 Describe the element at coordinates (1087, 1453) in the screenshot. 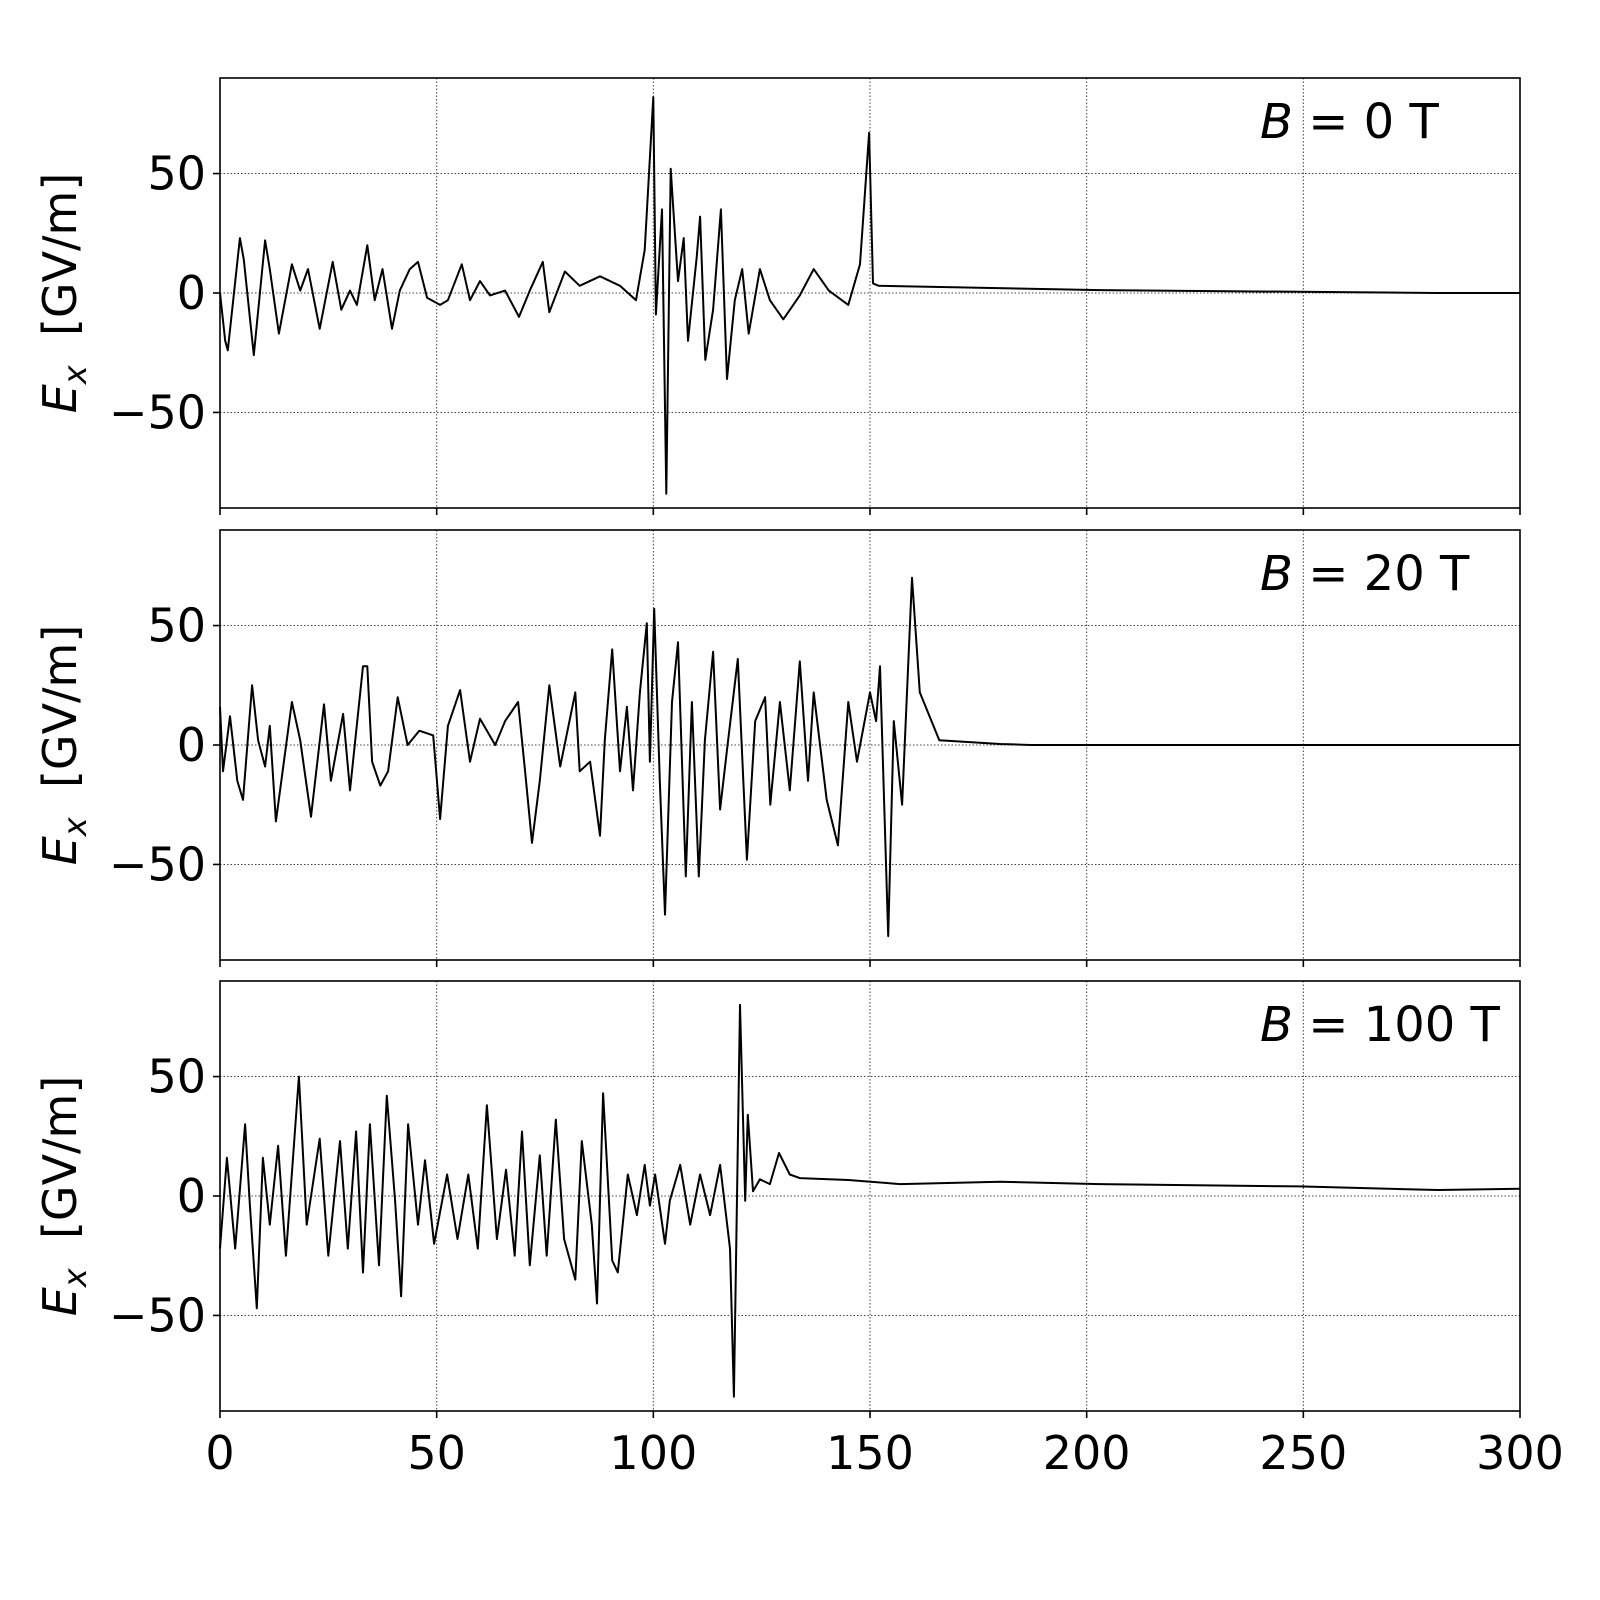

I see `x-tick-label: 200` at that location.